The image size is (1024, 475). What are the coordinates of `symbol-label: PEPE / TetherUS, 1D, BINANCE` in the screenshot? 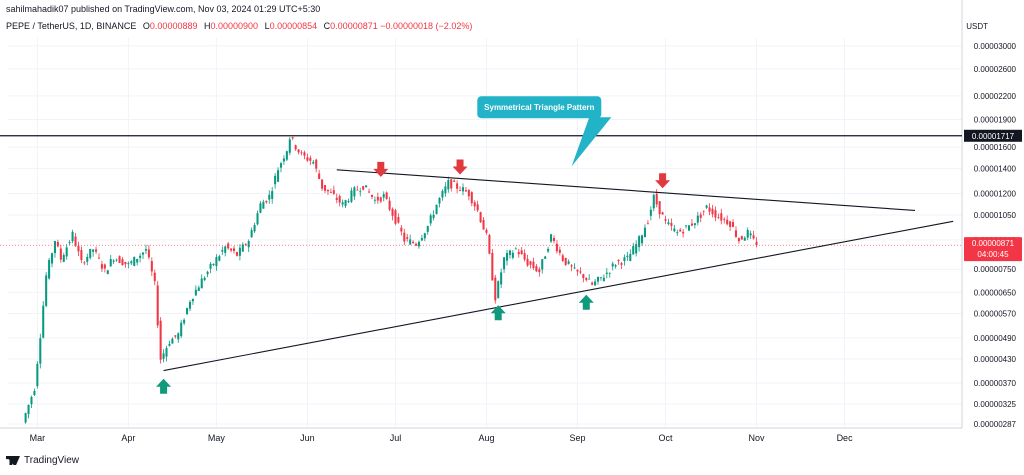 It's located at (71, 26).